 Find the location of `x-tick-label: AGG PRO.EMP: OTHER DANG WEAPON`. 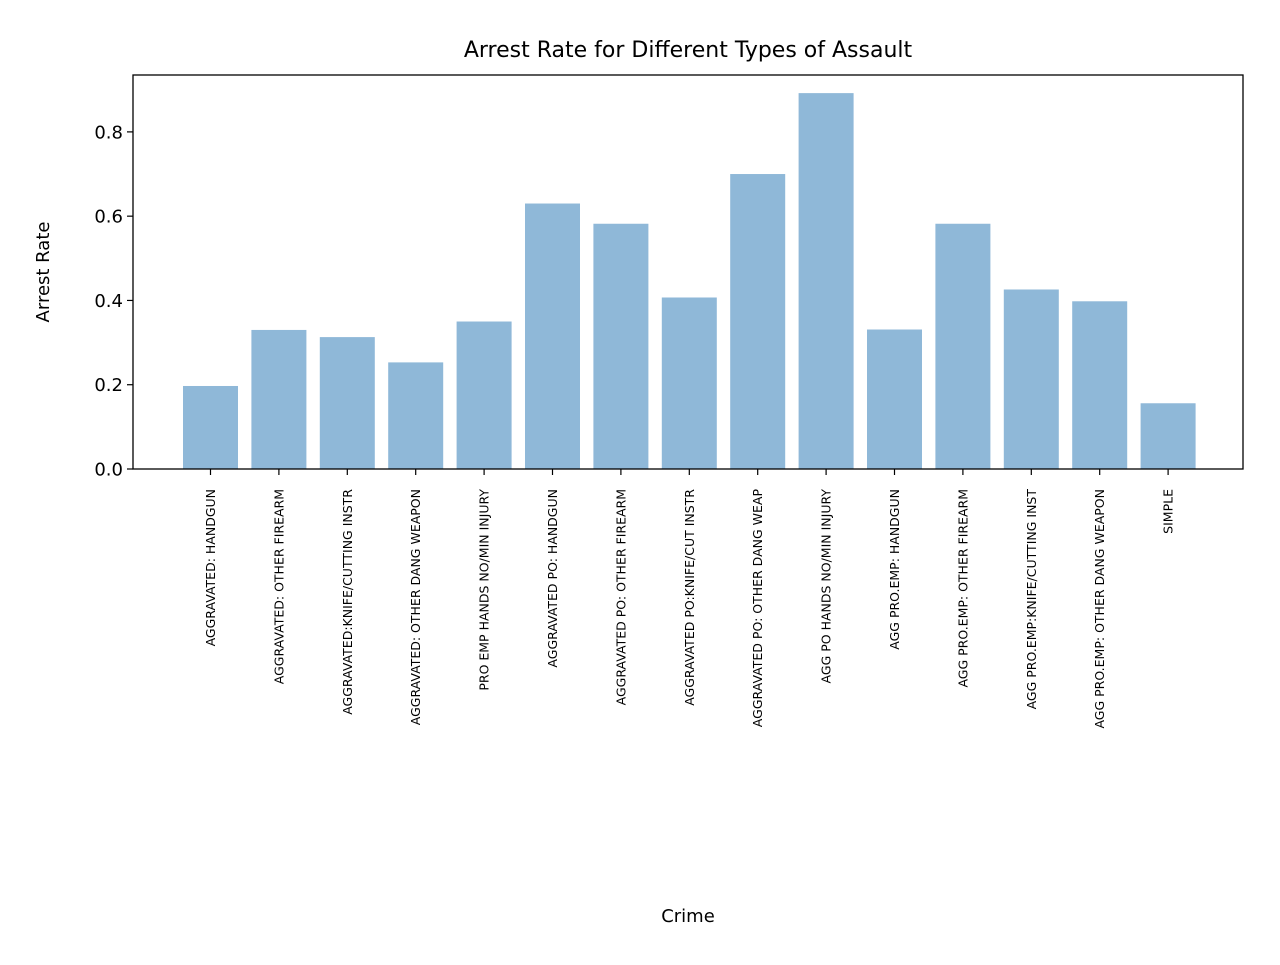

x-tick-label: AGG PRO.EMP: OTHER DANG WEAPON is located at coordinates (1099, 609).